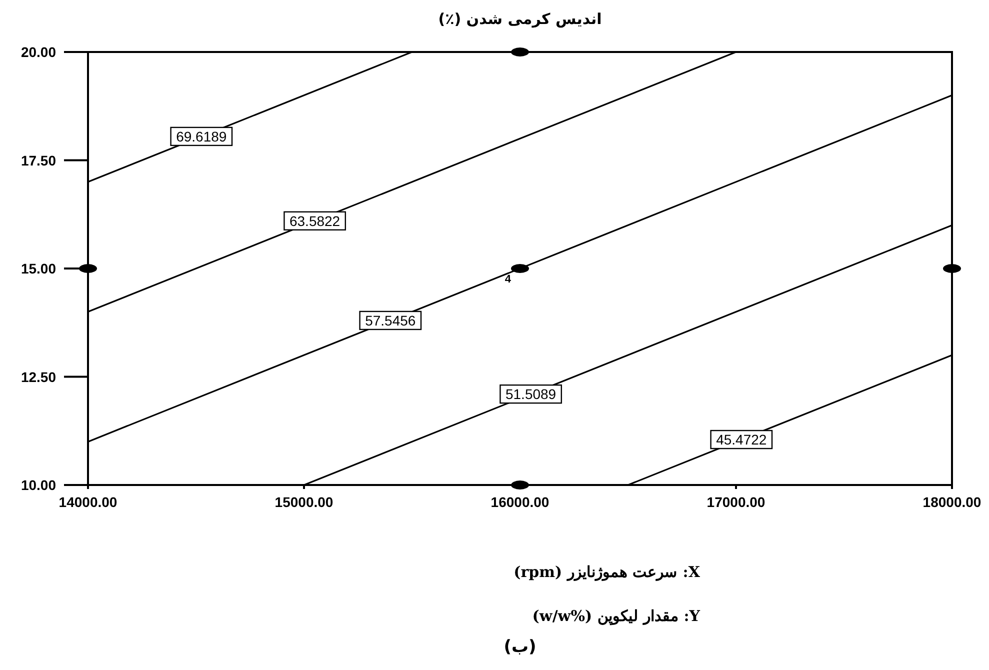 This screenshot has height=670, width=989. Describe the element at coordinates (304, 502) in the screenshot. I see `x-tick-label: 15000.00` at that location.